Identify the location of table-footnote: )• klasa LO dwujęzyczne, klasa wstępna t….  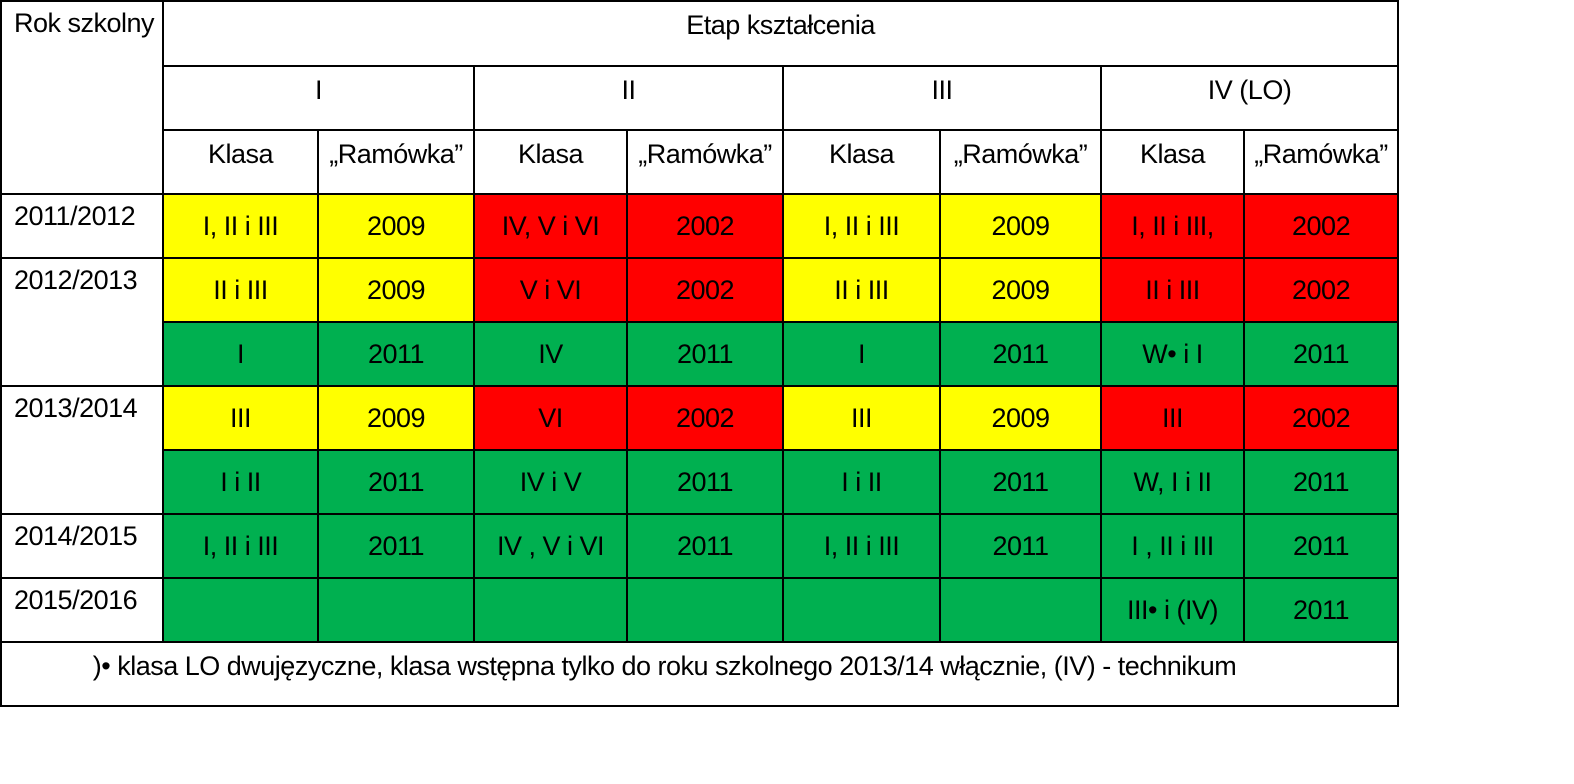
(700, 674).